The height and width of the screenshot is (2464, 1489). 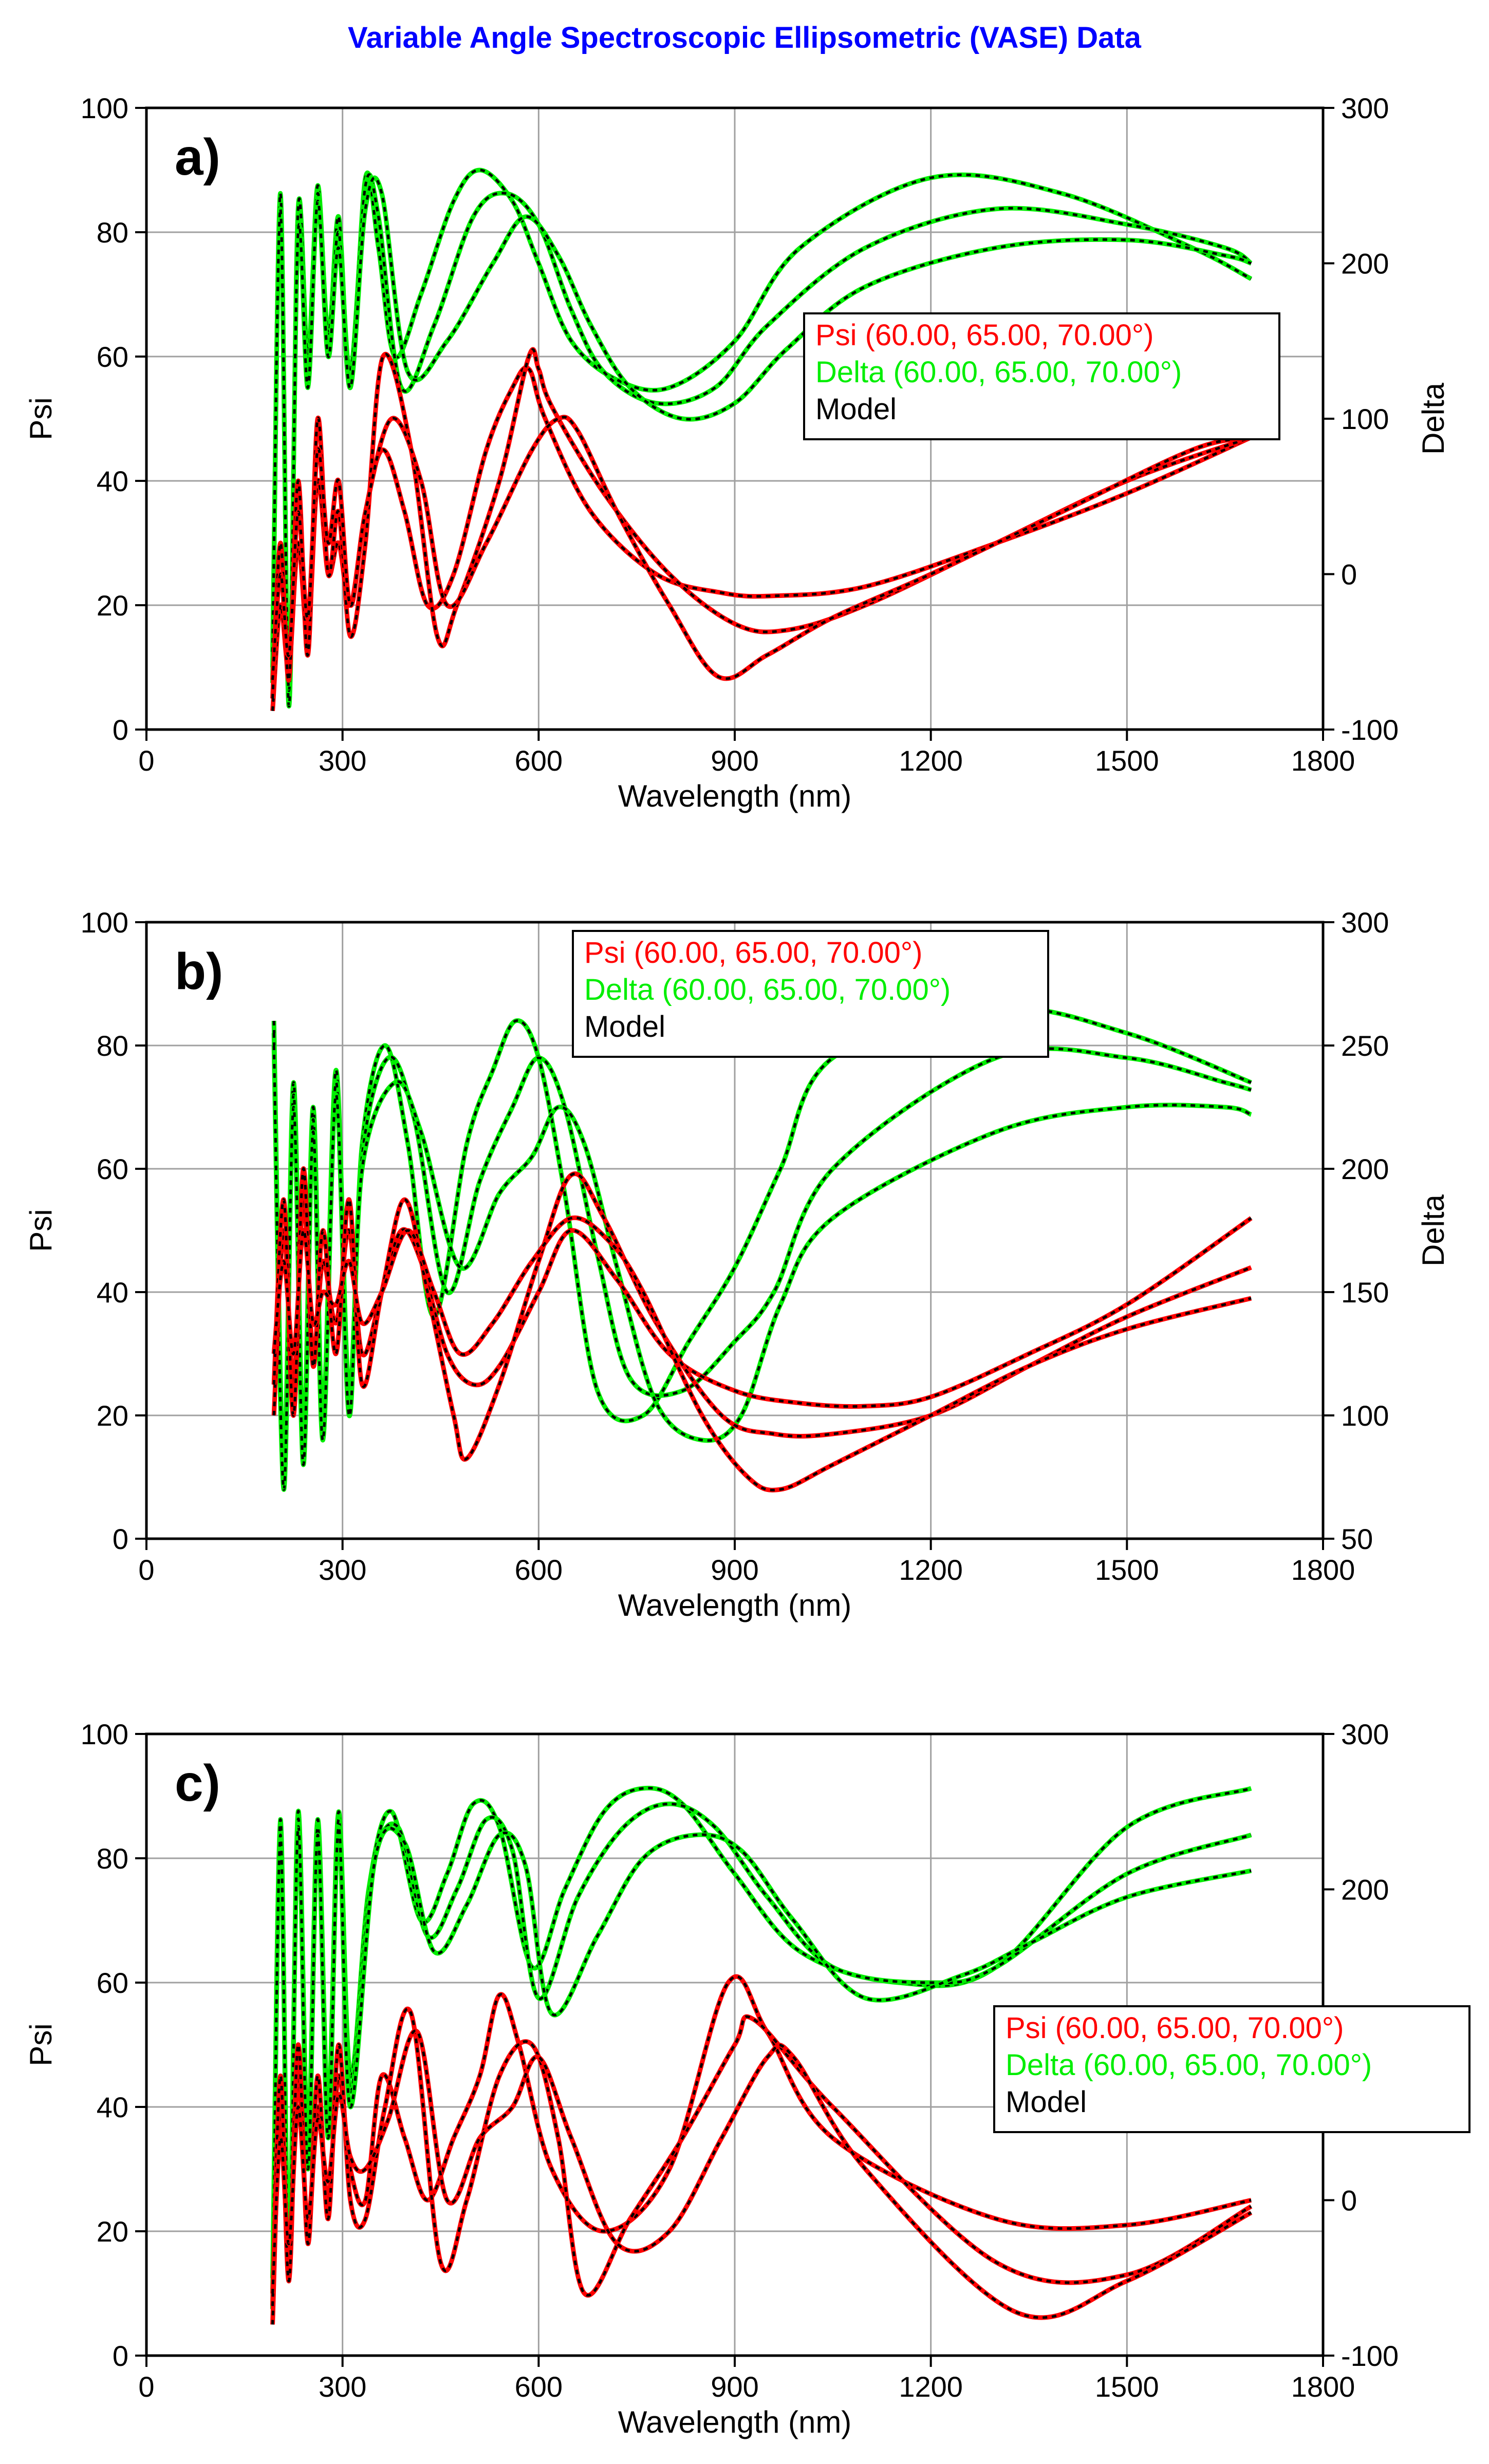 What do you see at coordinates (1365, 1292) in the screenshot?
I see `y2-tick-label: 150` at bounding box center [1365, 1292].